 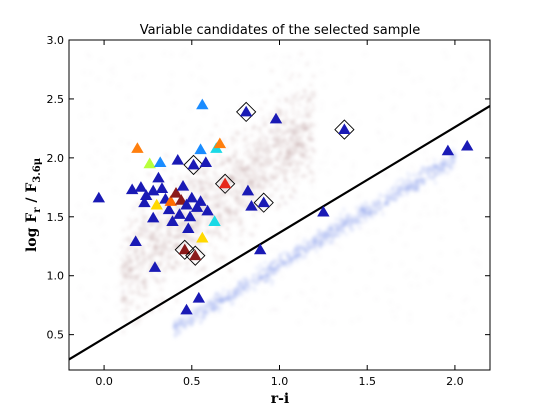 What do you see at coordinates (37, 173) in the screenshot?
I see `y-axis-label-sub-36: 3.6` at bounding box center [37, 173].